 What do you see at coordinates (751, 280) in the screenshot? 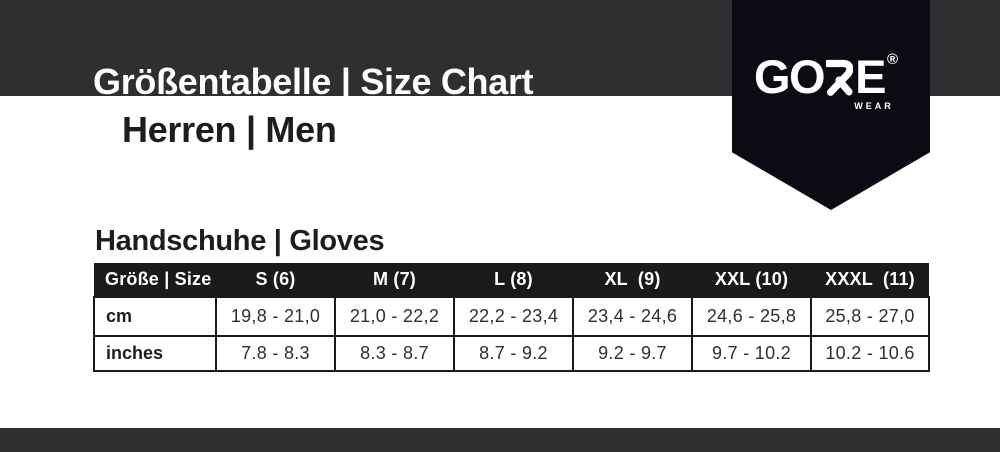
I see `column-header-xxl: XXL (10)` at bounding box center [751, 280].